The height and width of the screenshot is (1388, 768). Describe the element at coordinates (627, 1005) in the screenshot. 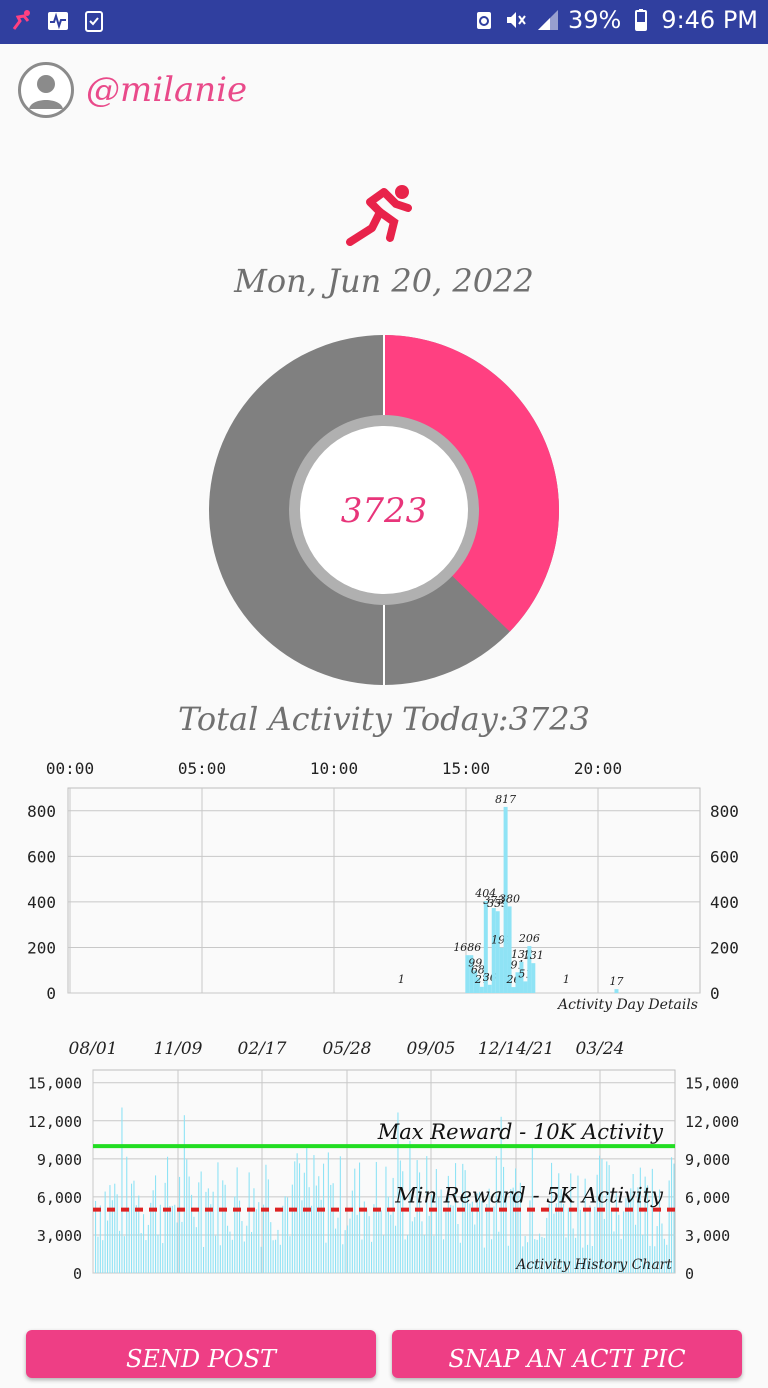

I see `day-chart-legend: Activity Day Details` at that location.